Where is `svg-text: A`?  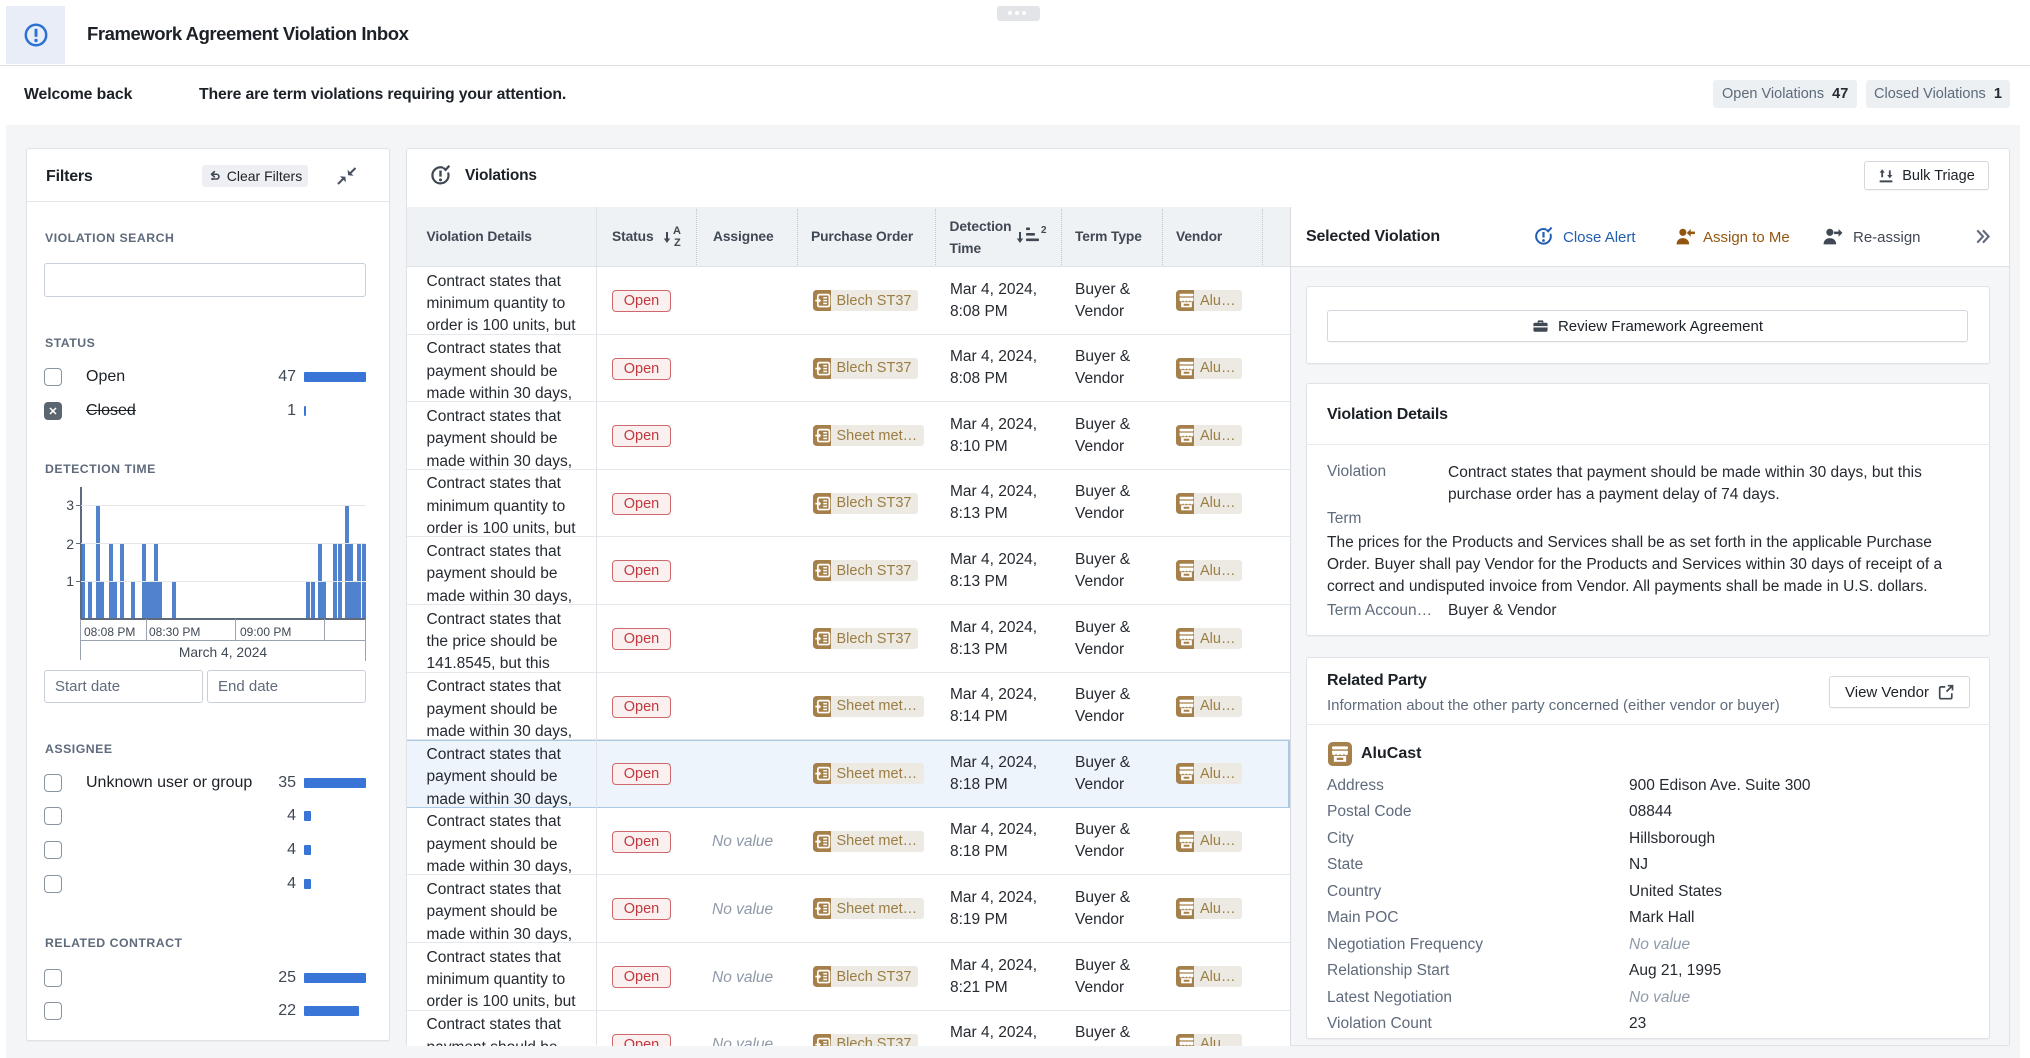
svg-text: A is located at coordinates (677, 231).